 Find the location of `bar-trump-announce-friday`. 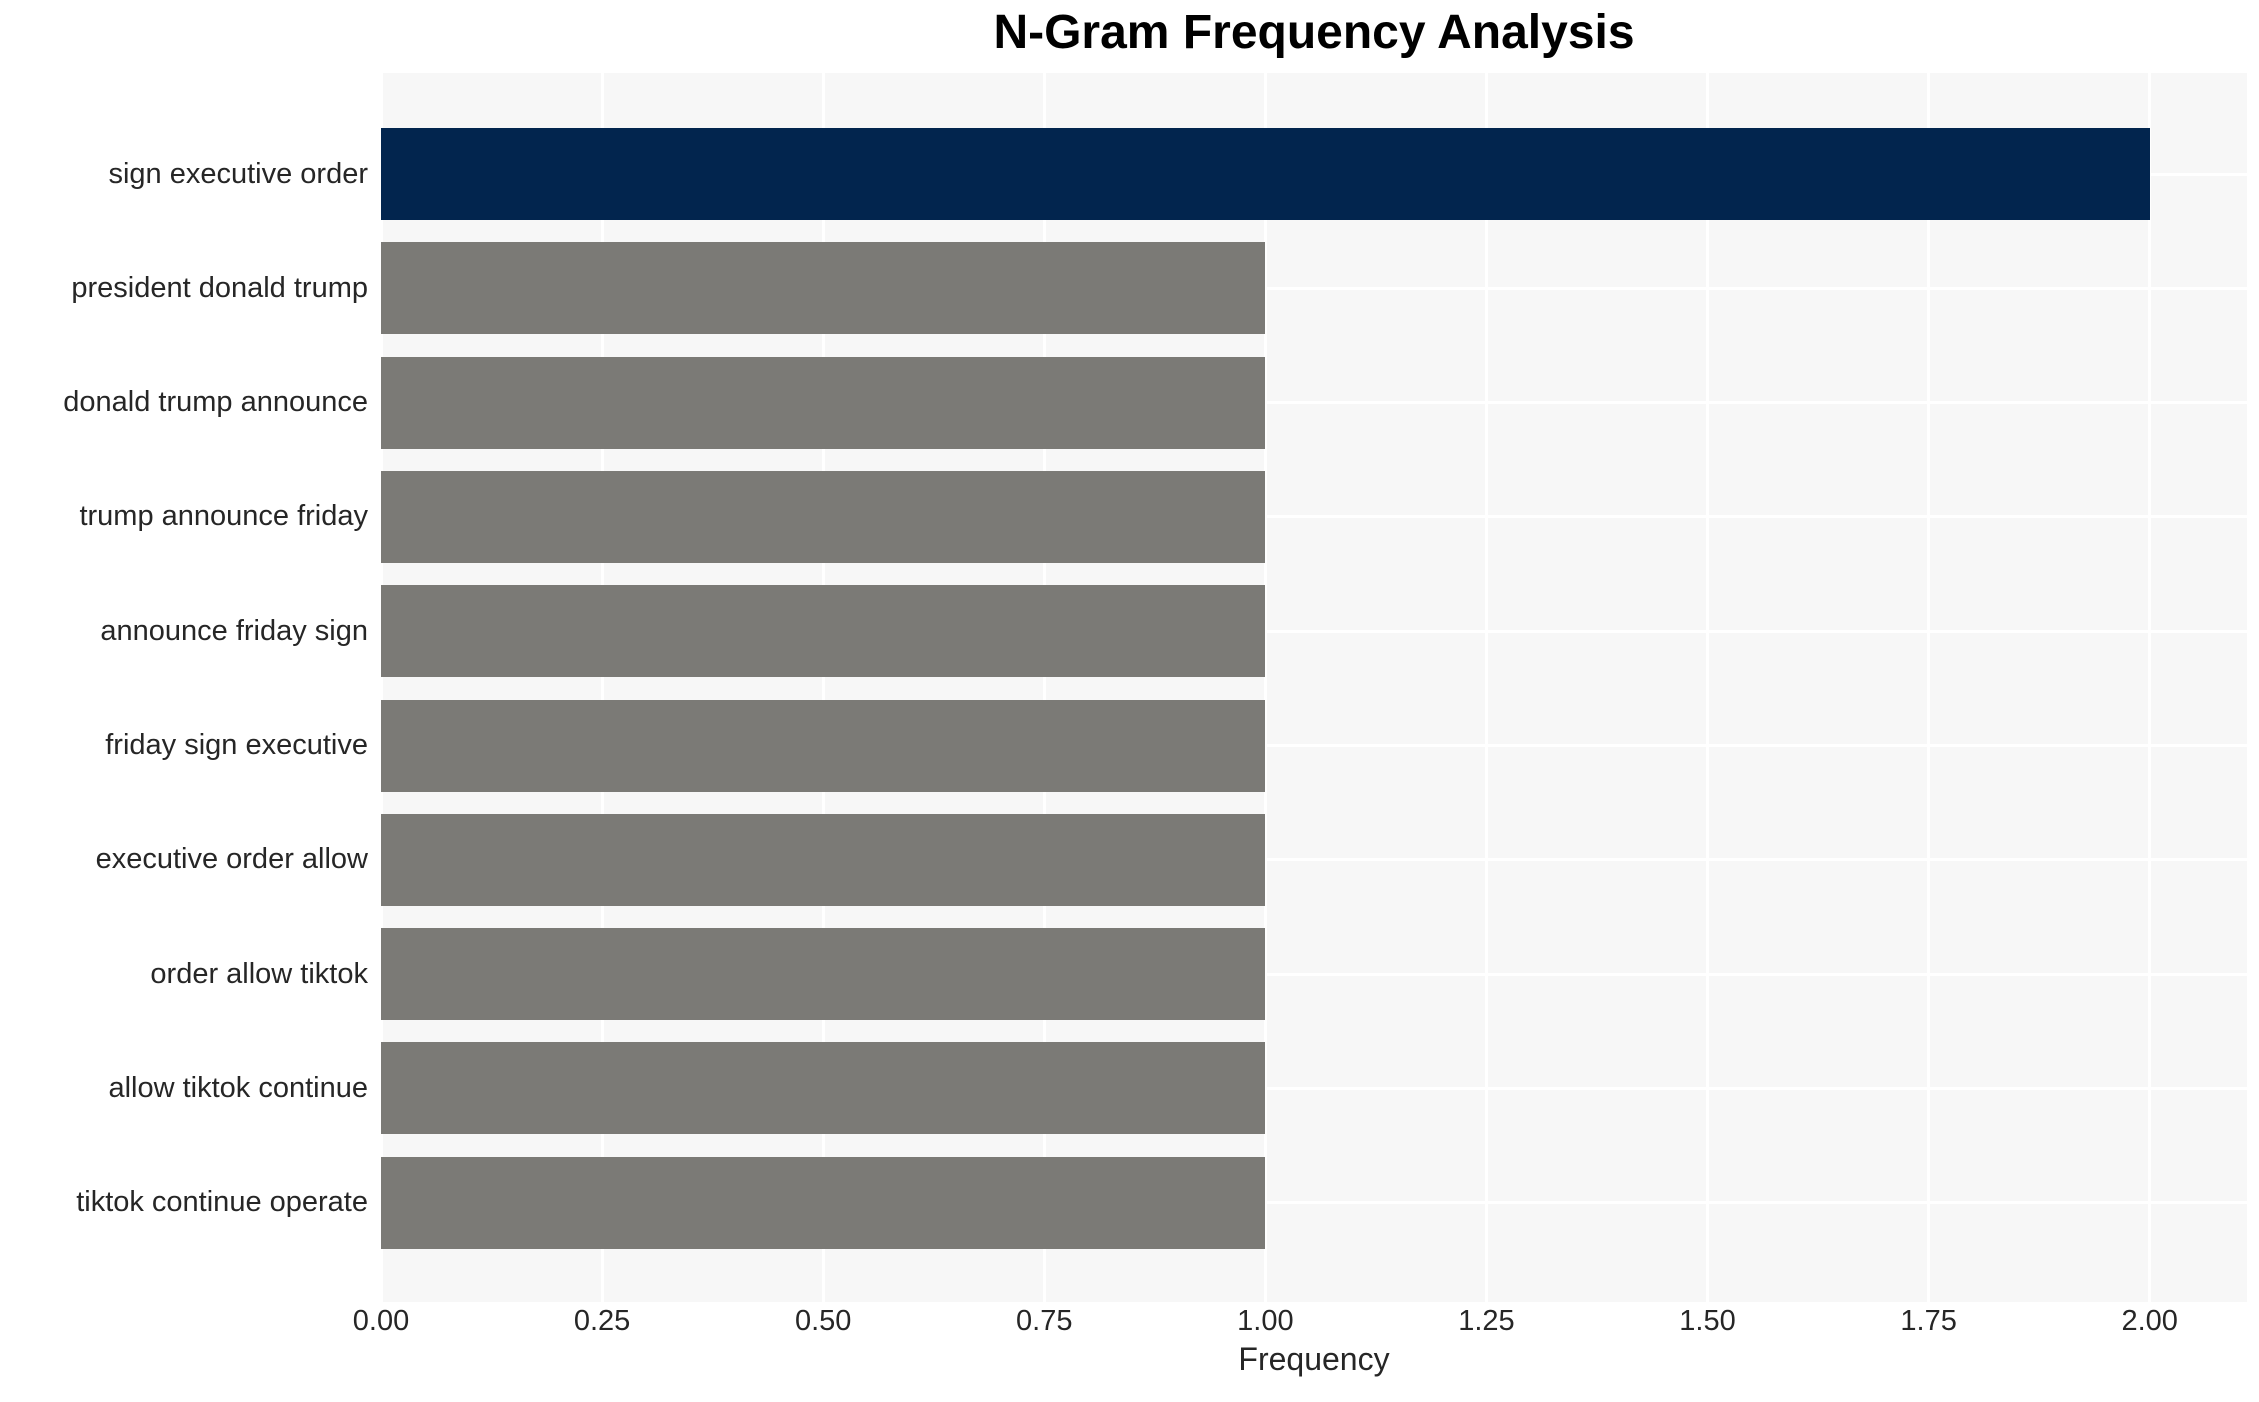

bar-trump-announce-friday is located at coordinates (823, 516).